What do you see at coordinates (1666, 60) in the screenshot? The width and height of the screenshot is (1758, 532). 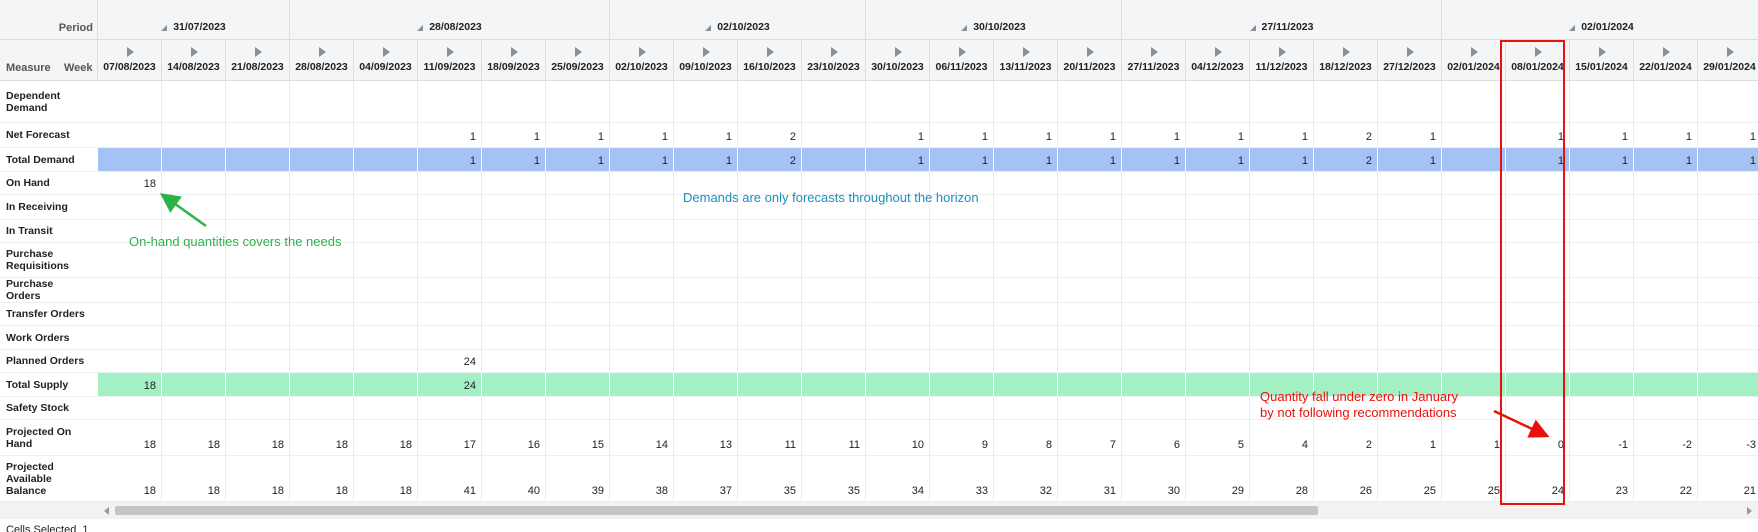 I see `week-header: 22/01/2024` at bounding box center [1666, 60].